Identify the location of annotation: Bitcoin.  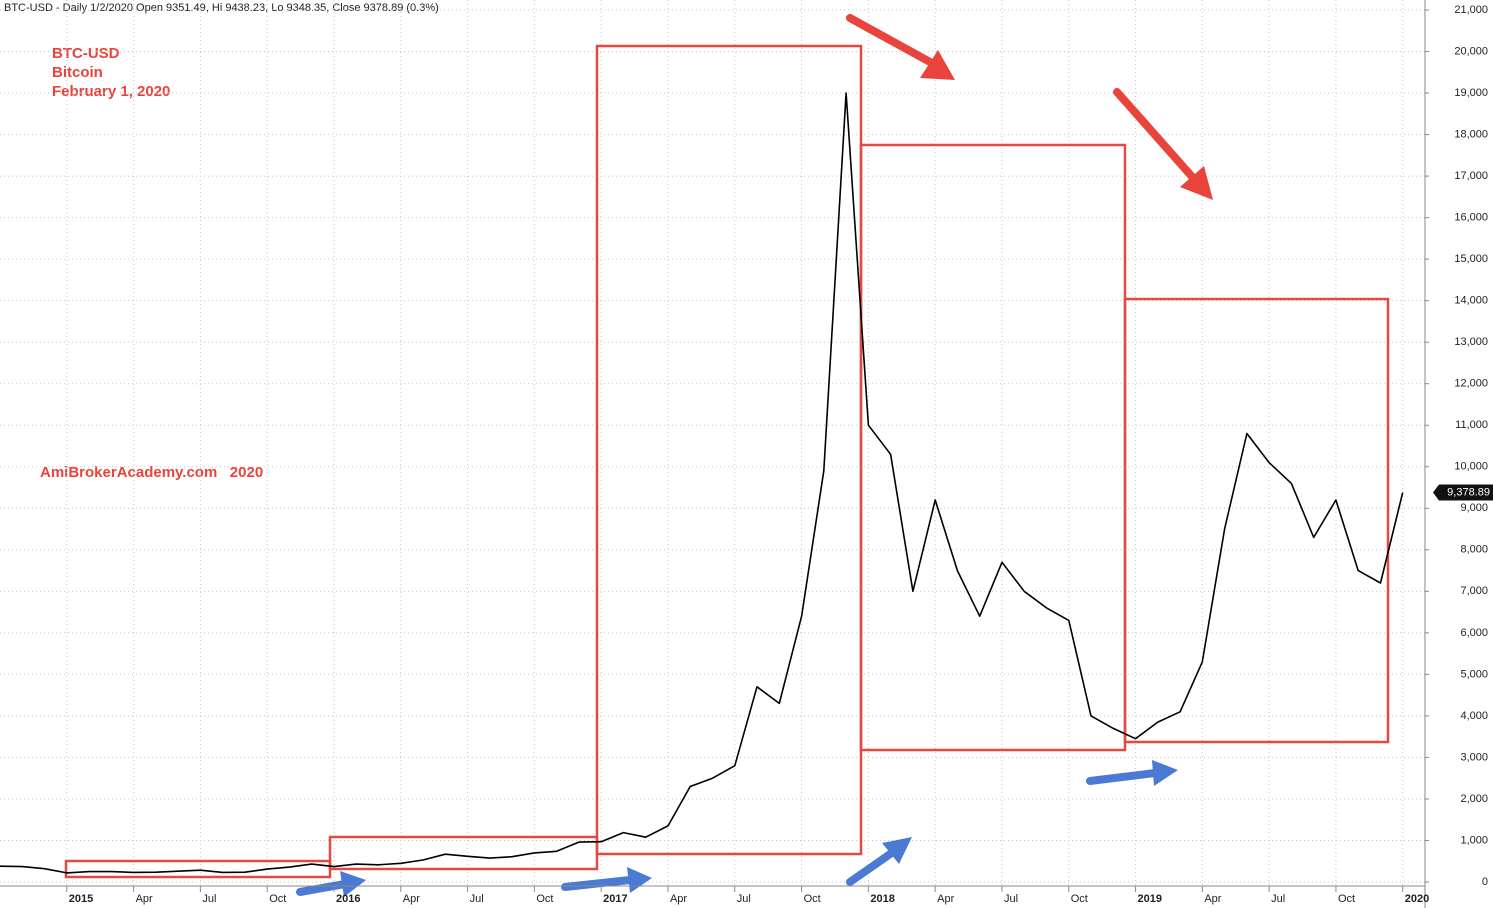
(77, 72).